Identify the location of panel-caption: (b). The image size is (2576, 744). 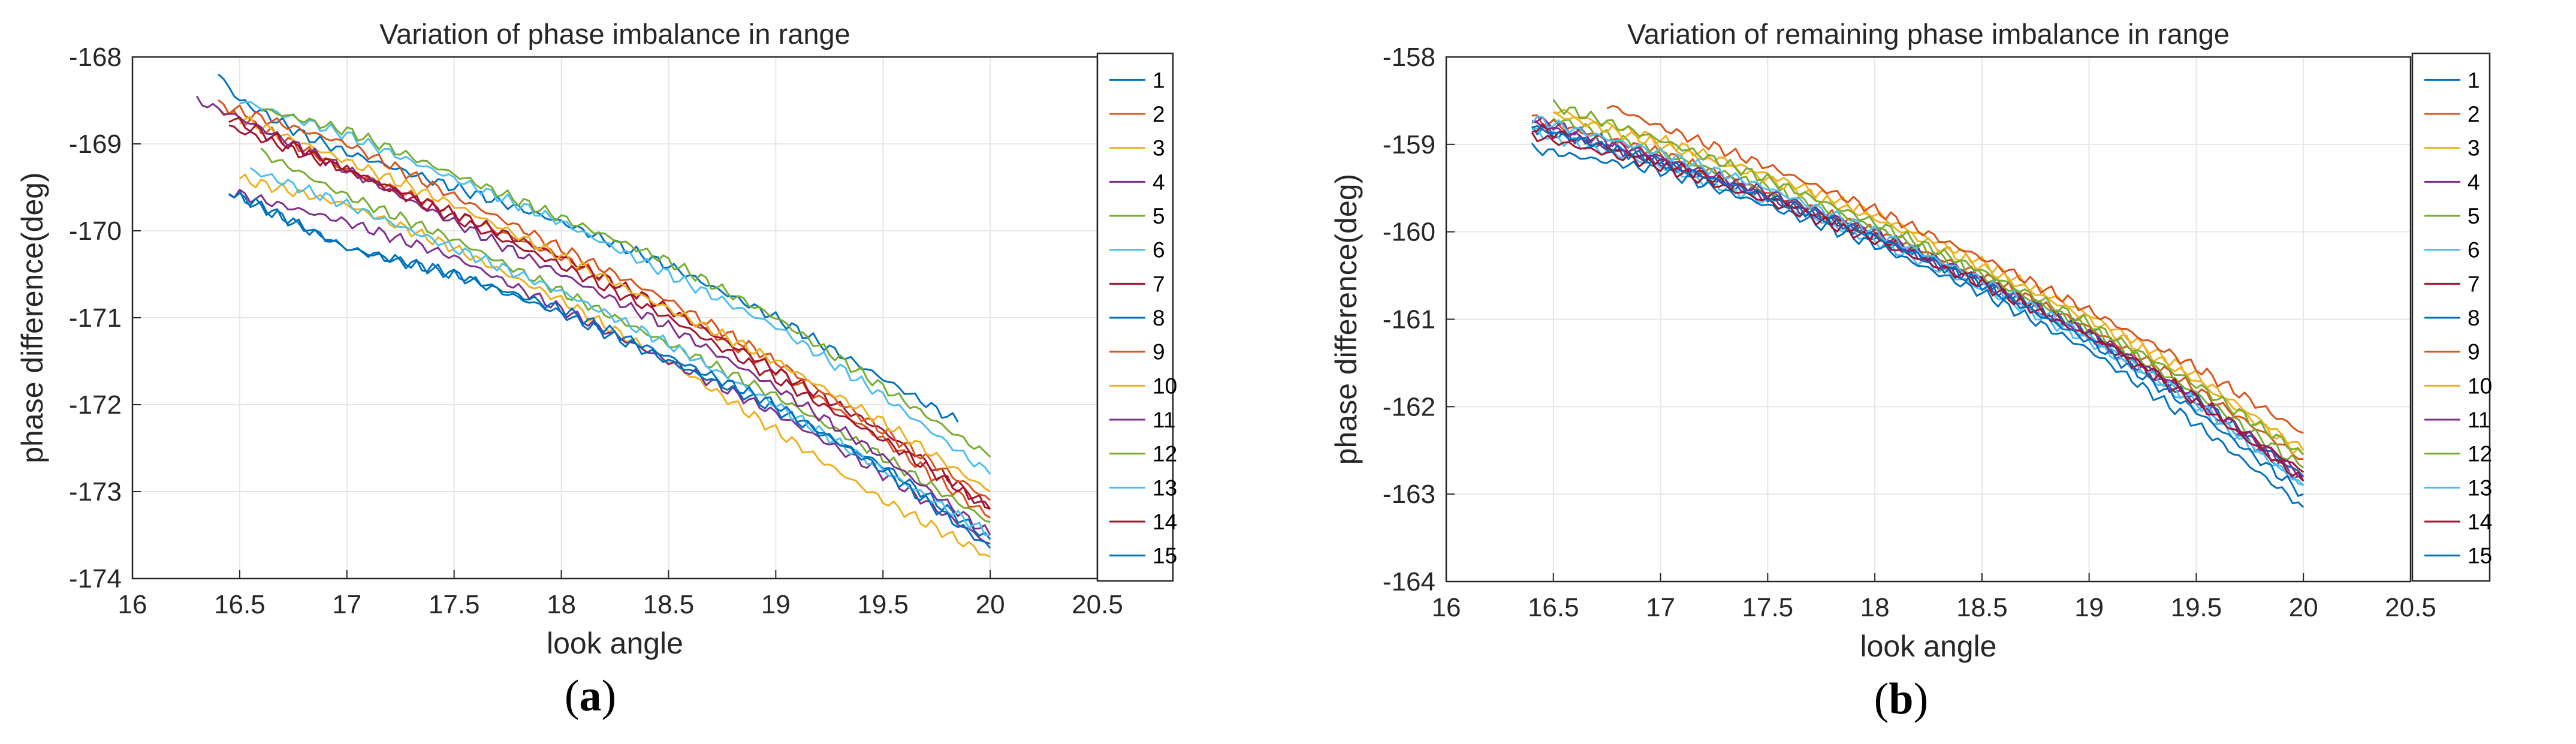
(1901, 699).